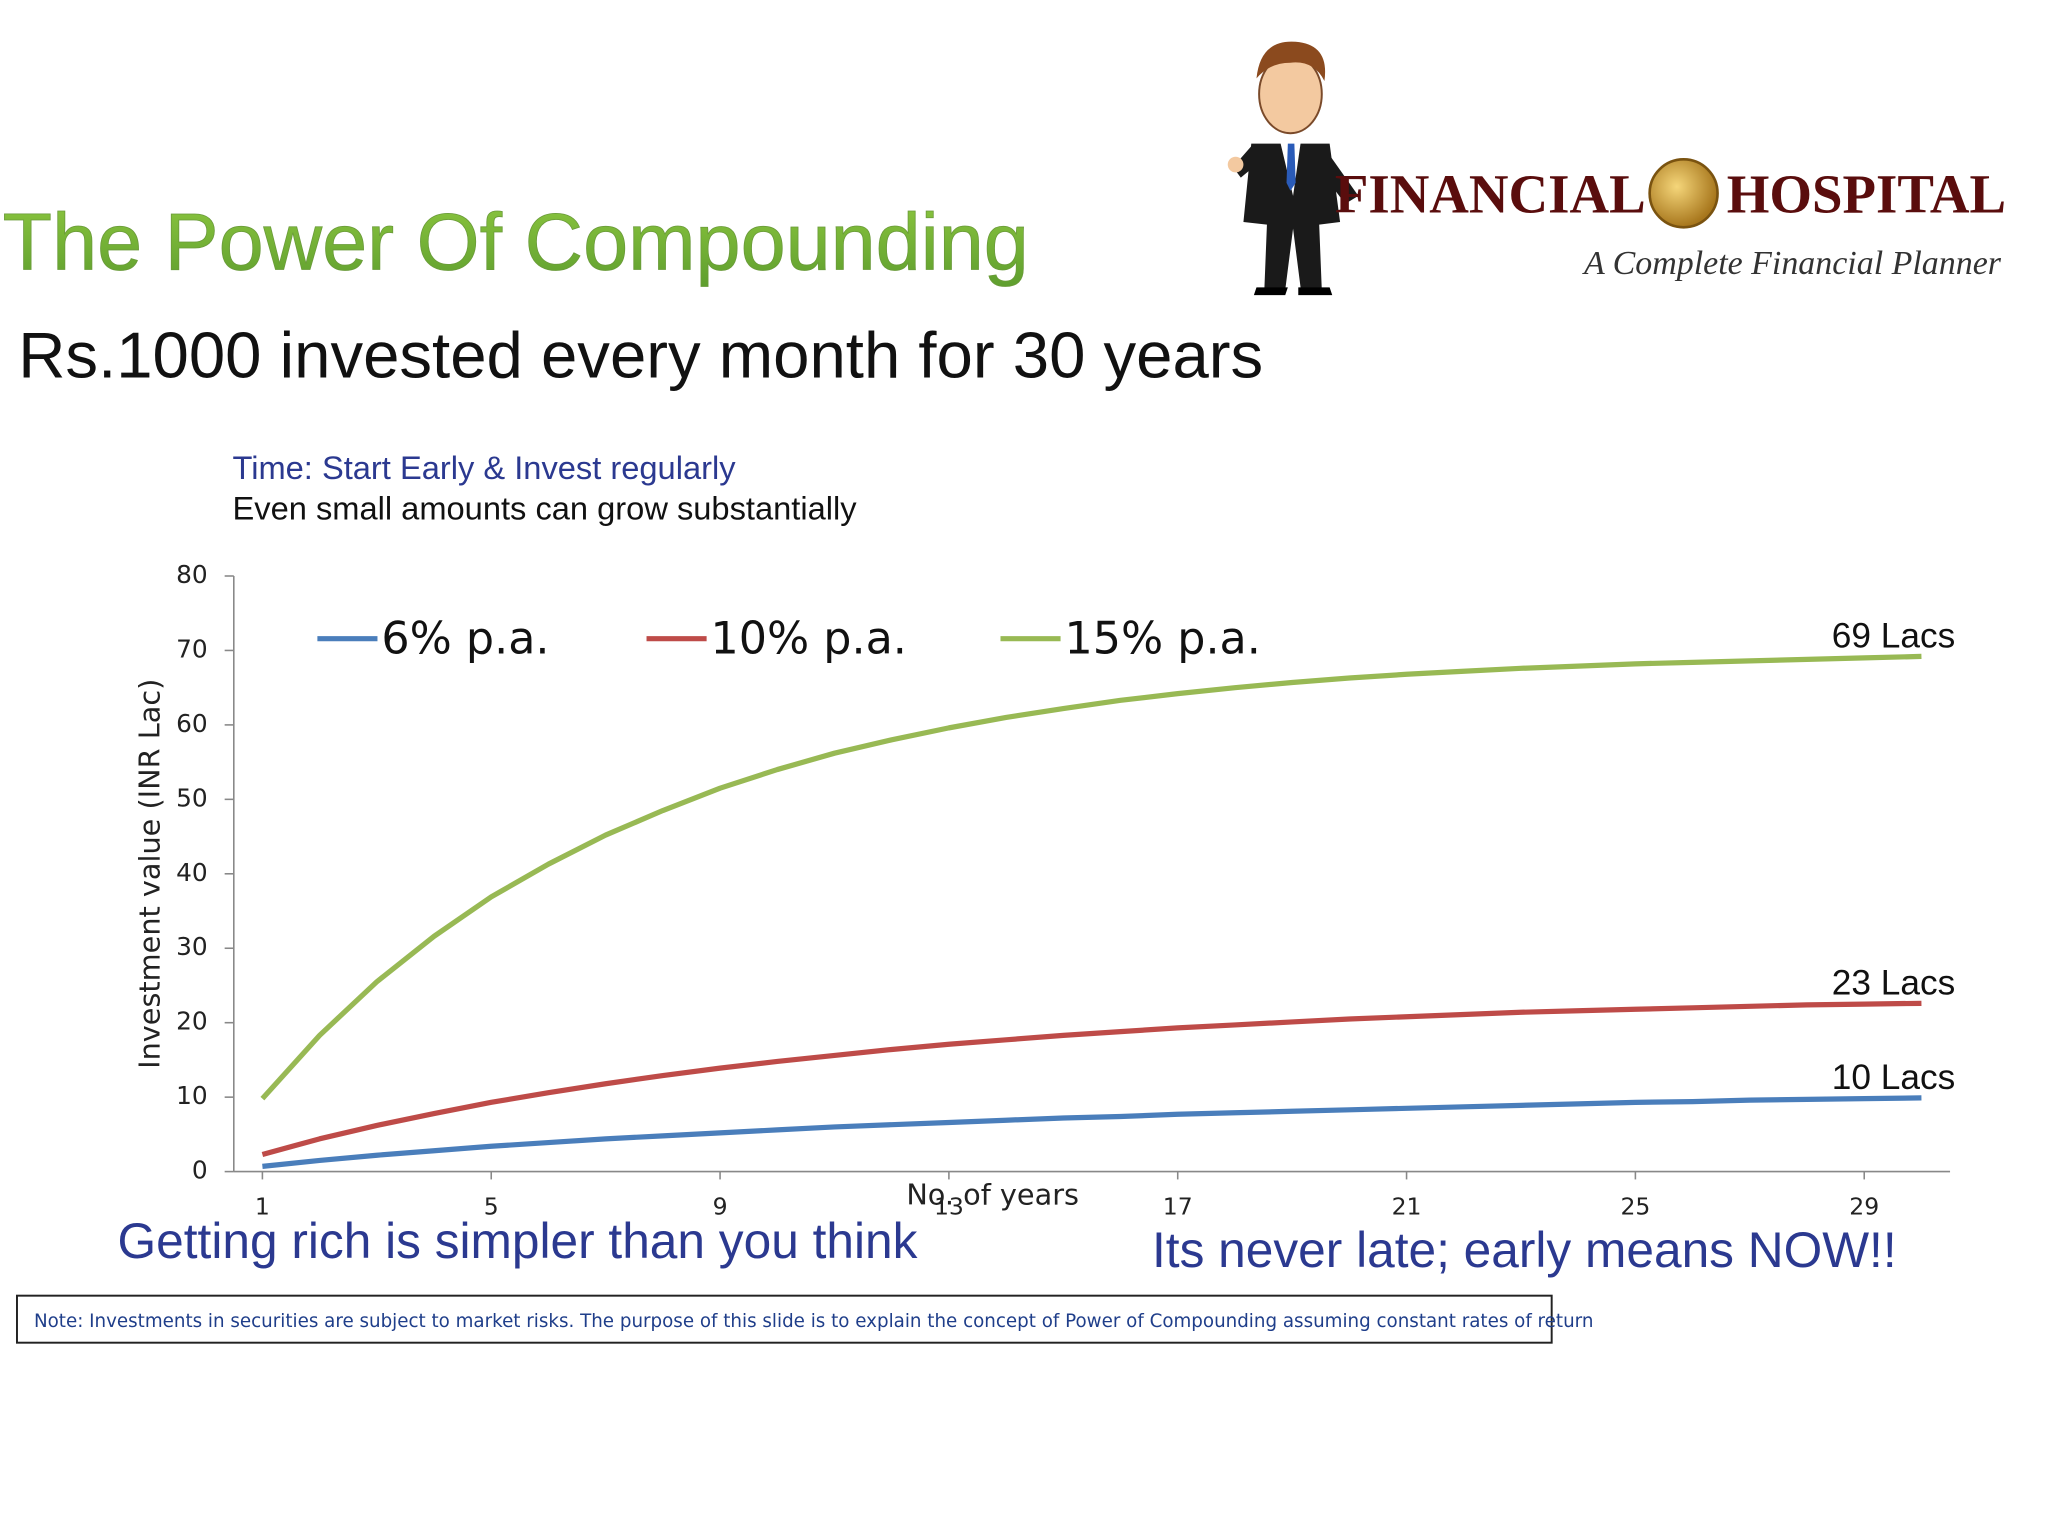  What do you see at coordinates (1864, 1207) in the screenshot?
I see `x-tick-label: 29` at bounding box center [1864, 1207].